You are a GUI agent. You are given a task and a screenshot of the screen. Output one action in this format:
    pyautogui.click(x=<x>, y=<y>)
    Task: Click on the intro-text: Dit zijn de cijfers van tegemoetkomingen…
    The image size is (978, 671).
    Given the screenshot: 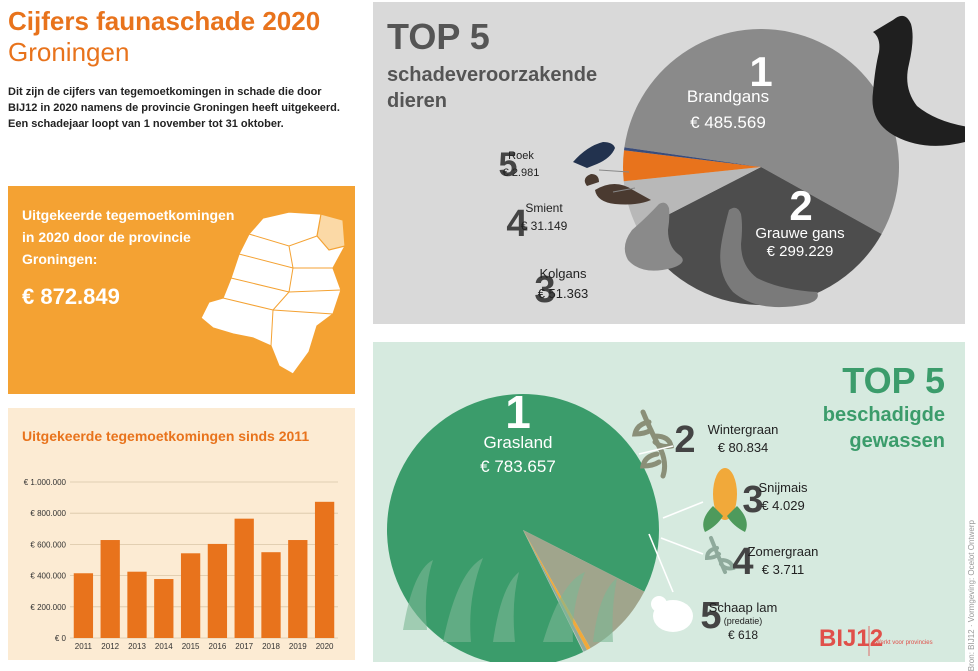 What is the action you would take?
    pyautogui.click(x=185, y=108)
    